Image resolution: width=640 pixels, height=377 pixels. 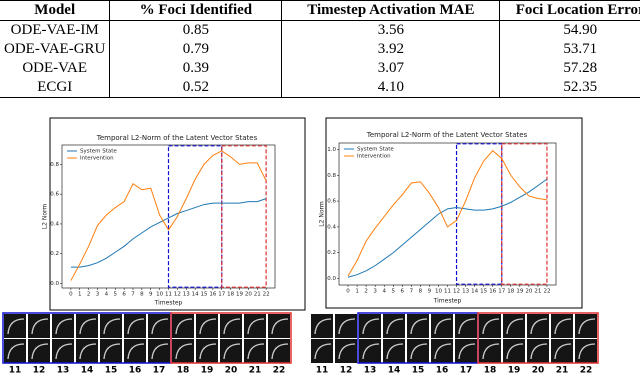 I want to click on table-cell: 57.28, so click(x=569, y=68).